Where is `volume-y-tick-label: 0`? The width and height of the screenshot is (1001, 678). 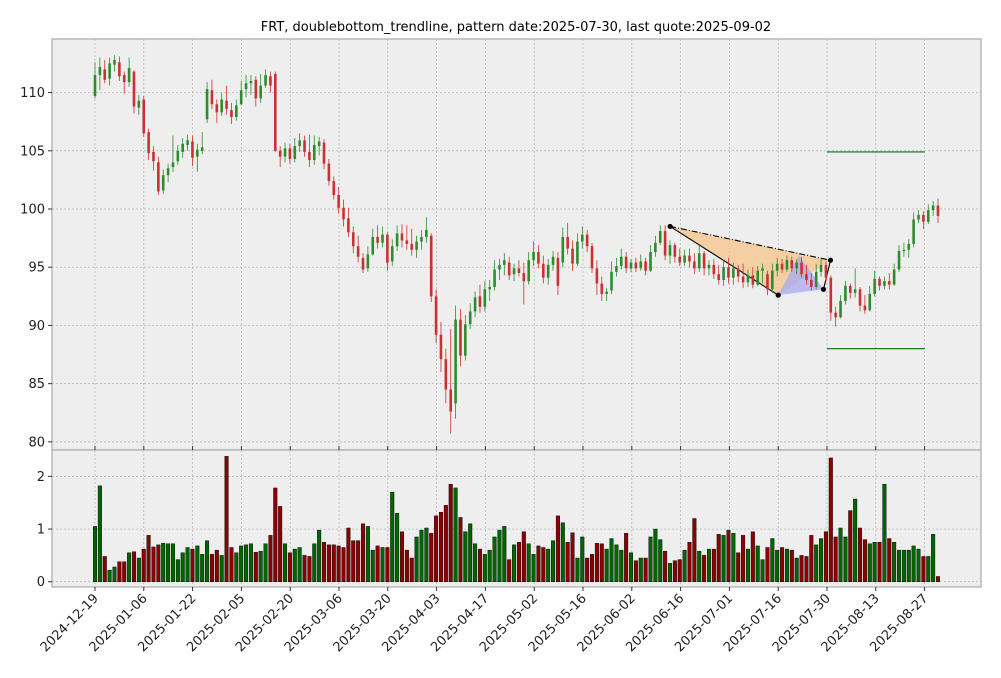 volume-y-tick-label: 0 is located at coordinates (41, 582).